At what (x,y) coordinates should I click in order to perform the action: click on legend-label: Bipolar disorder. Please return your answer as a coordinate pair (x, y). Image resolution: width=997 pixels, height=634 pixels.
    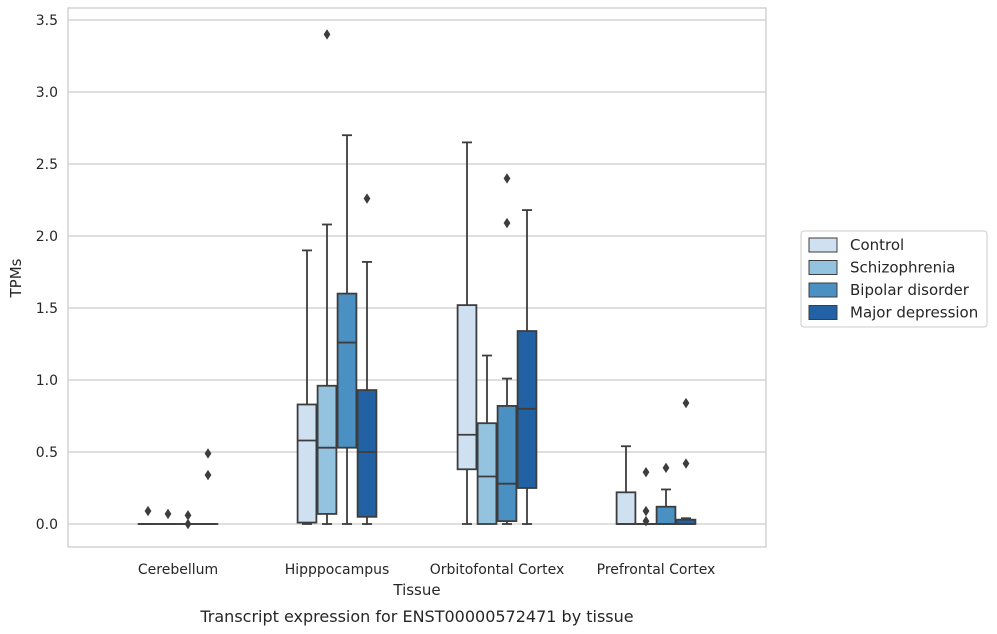
    Looking at the image, I should click on (910, 290).